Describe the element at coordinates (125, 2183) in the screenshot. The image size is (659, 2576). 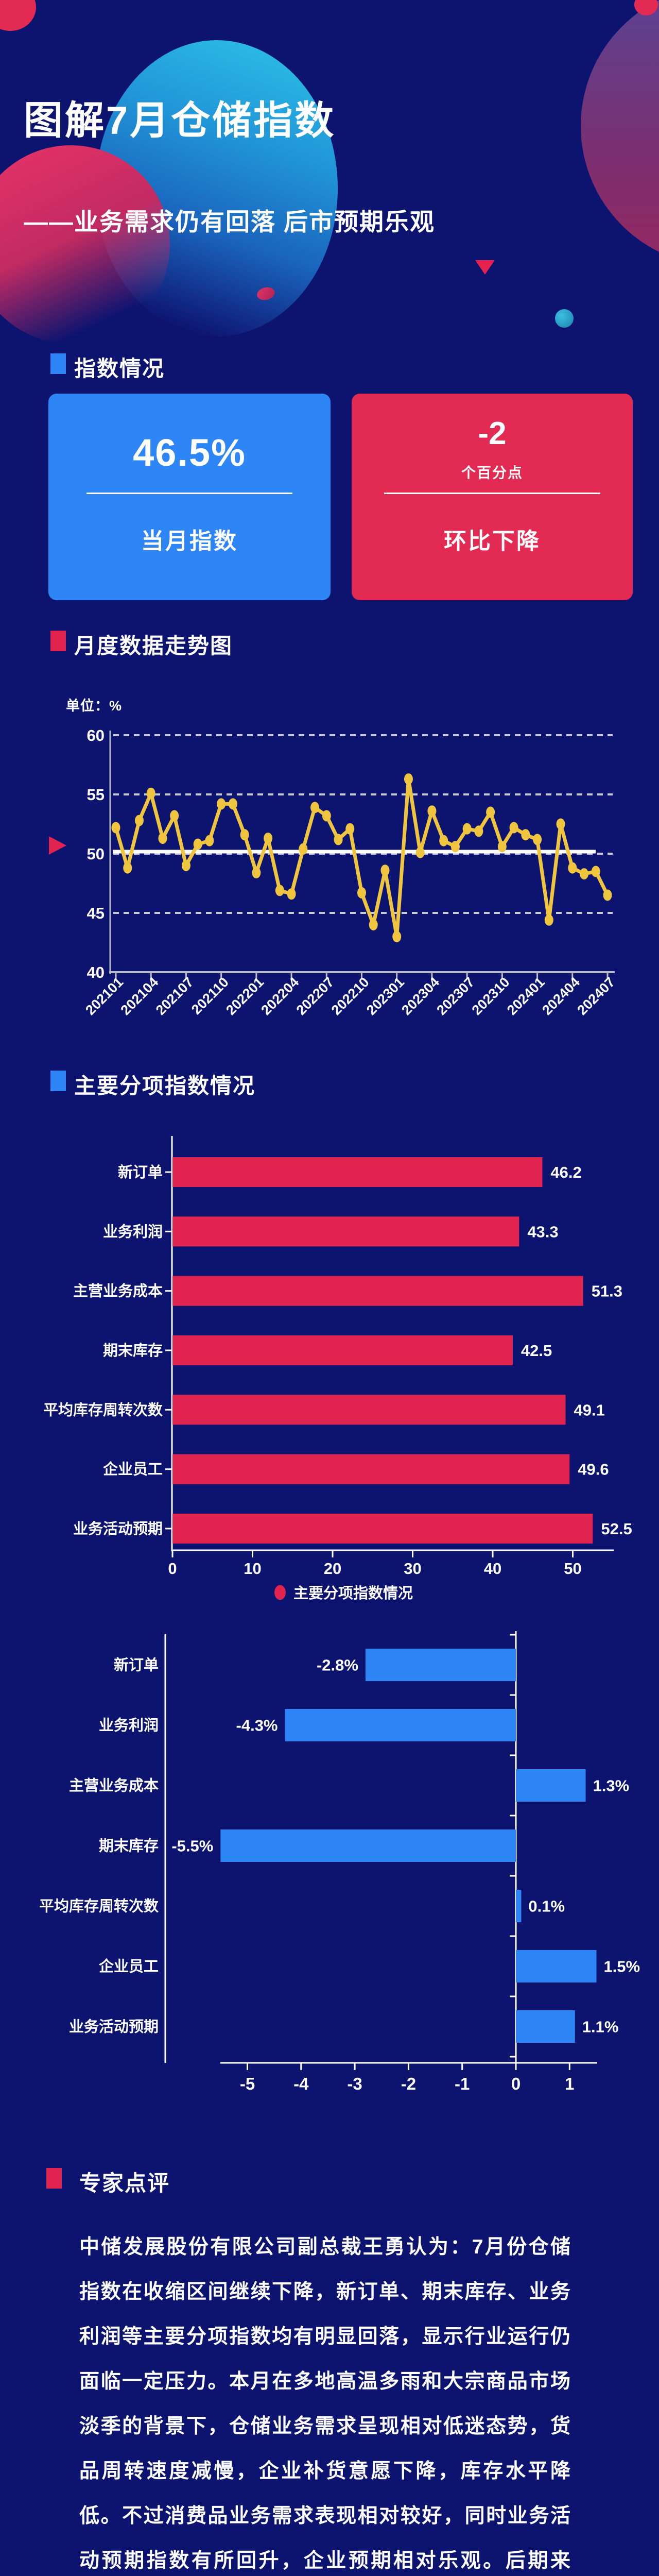
I see `expert-section-title: 专家点评` at that location.